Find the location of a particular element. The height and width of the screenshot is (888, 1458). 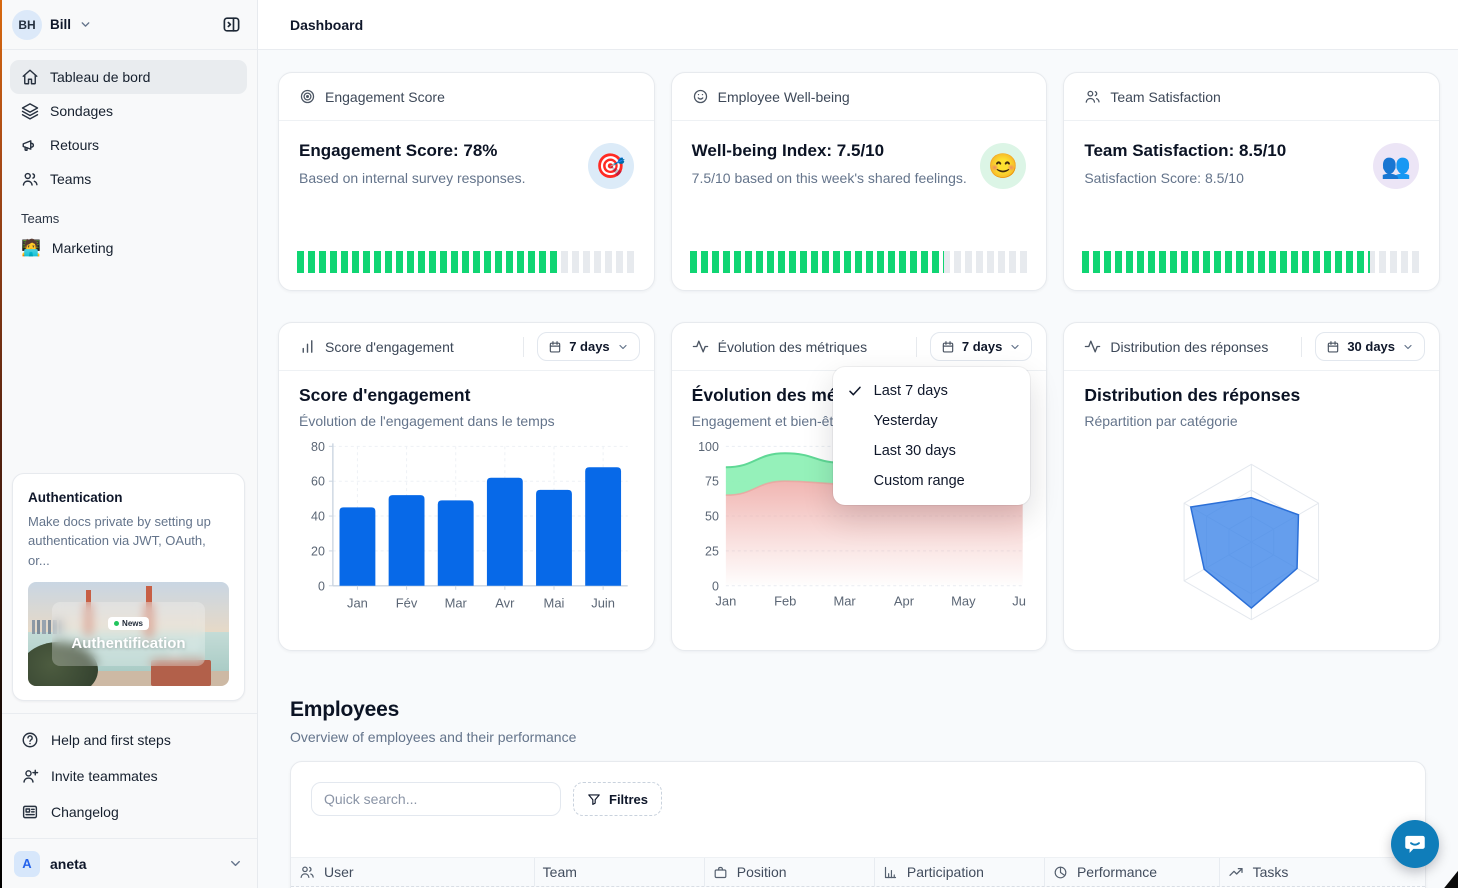

promo-image-overlay: News Authentification is located at coordinates (128, 634).